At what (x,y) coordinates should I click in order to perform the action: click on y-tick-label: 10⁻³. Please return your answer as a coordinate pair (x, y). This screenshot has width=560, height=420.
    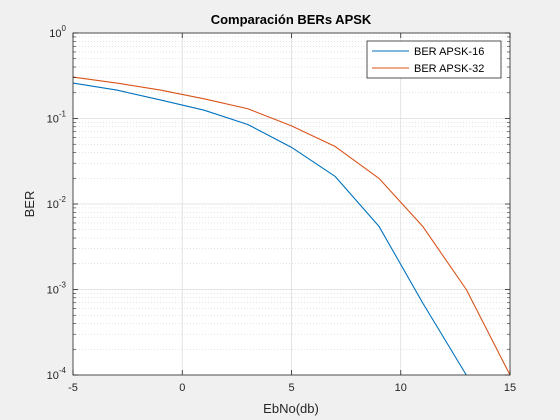
    Looking at the image, I should click on (57, 289).